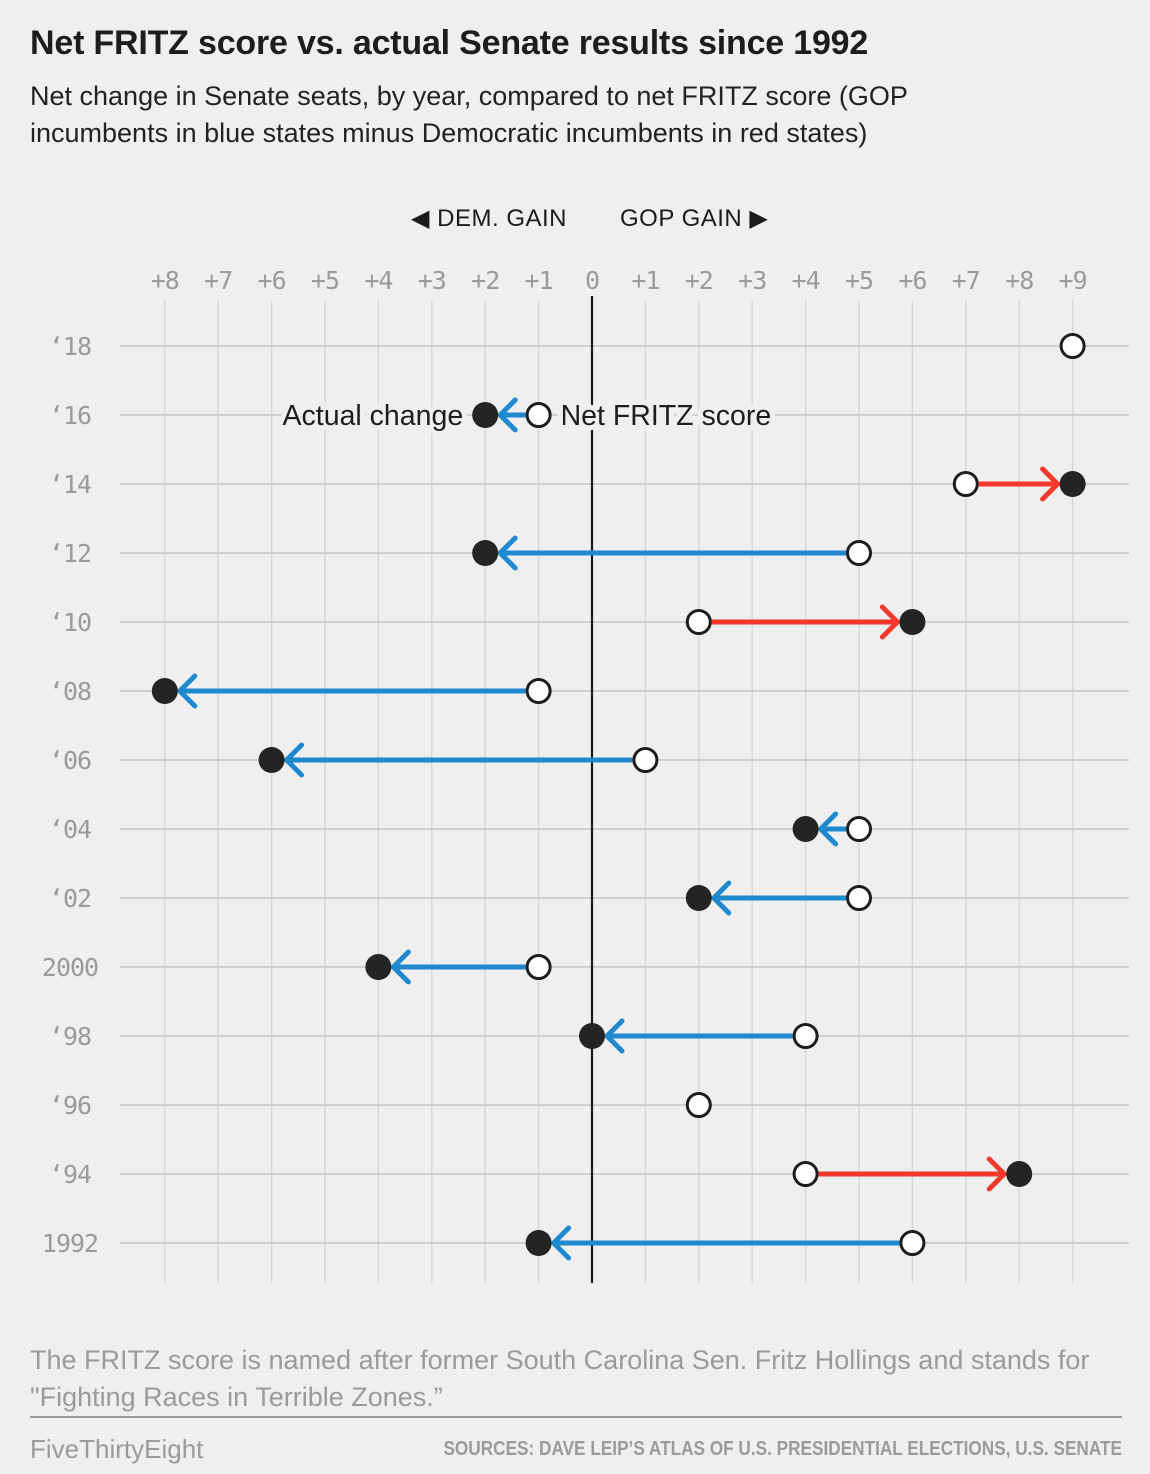  Describe the element at coordinates (70, 346) in the screenshot. I see `year-label: ‘18` at that location.